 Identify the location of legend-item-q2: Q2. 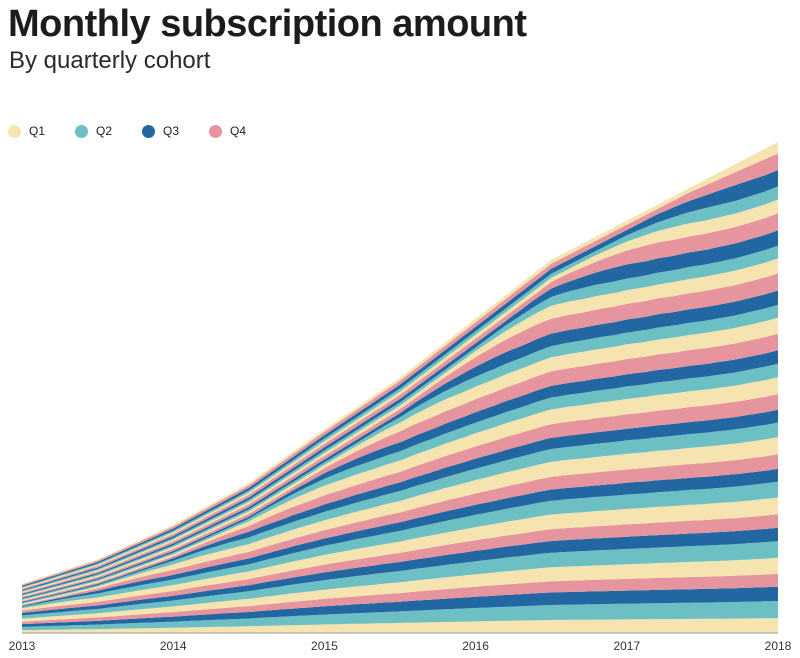
(93, 131).